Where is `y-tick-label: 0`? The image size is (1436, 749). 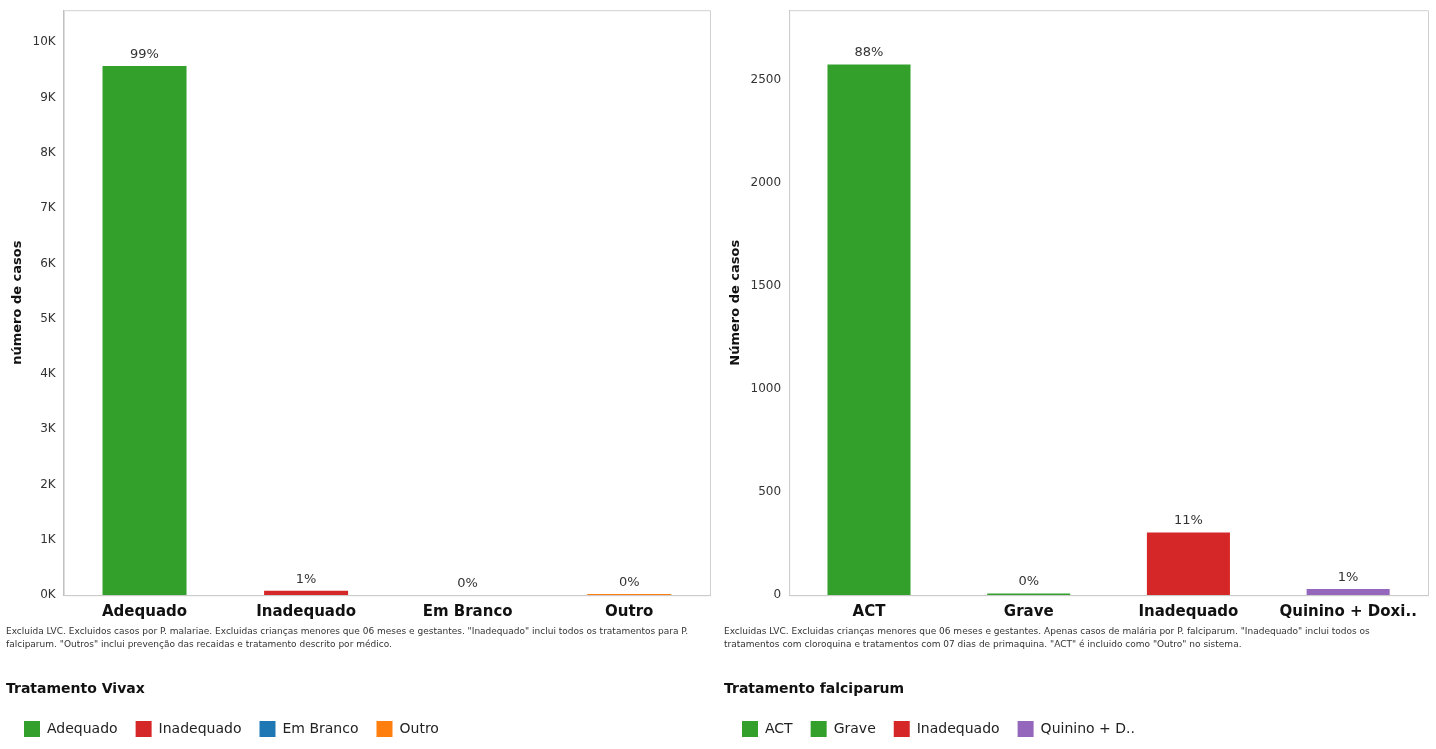 y-tick-label: 0 is located at coordinates (777, 594).